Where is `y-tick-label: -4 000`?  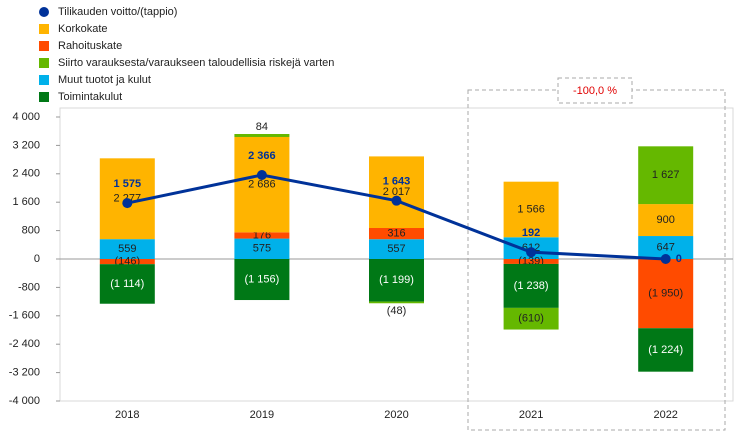 y-tick-label: -4 000 is located at coordinates (24, 401).